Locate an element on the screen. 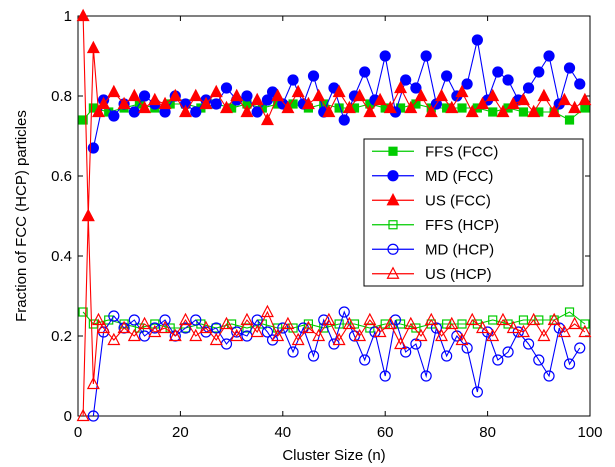 This screenshot has height=467, width=615. legend-label: US (HCP) is located at coordinates (458, 274).